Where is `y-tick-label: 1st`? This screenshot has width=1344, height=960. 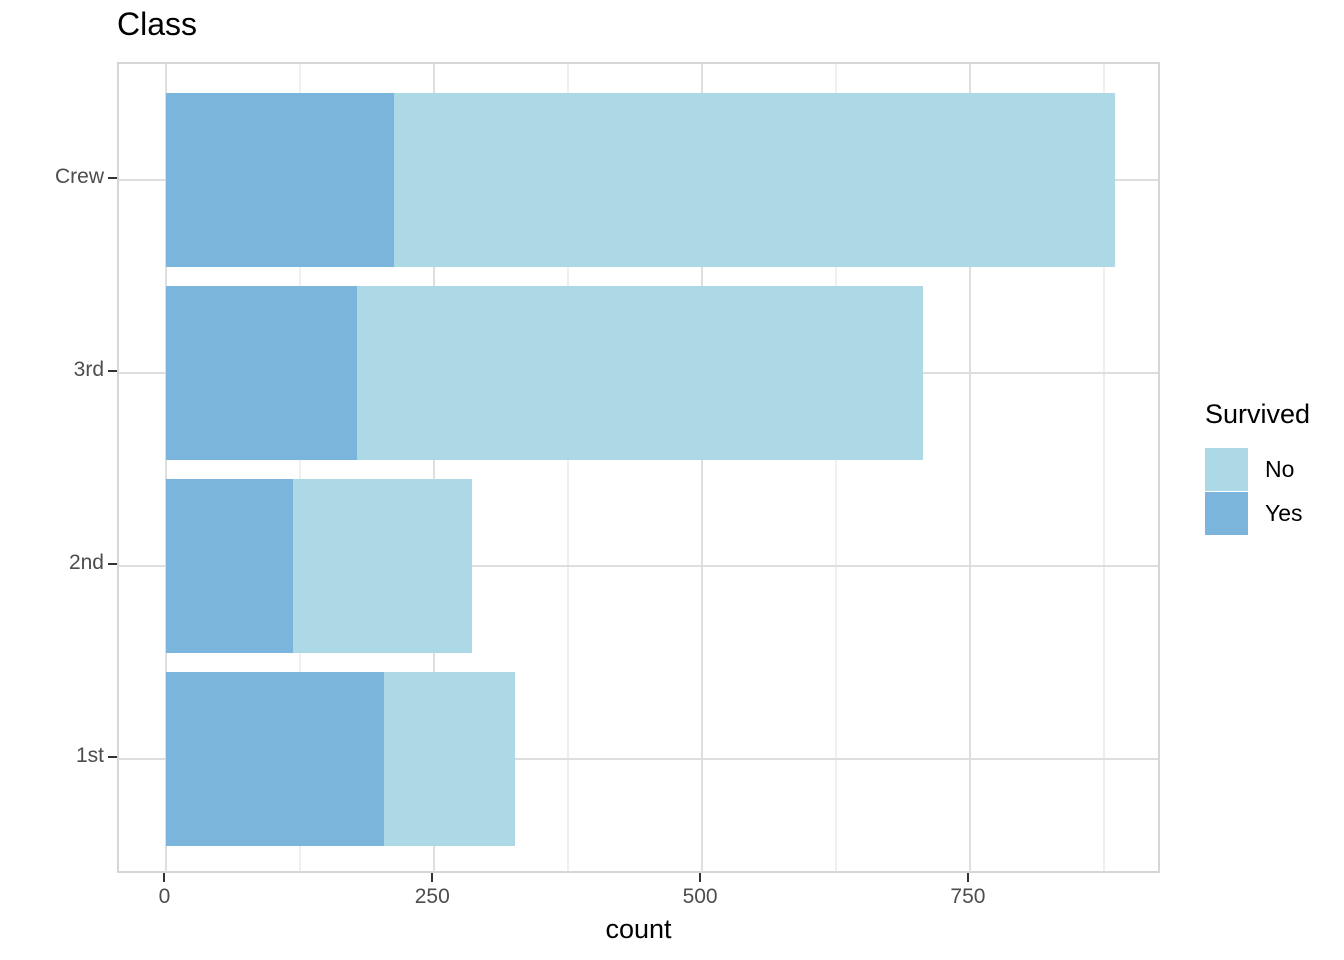
y-tick-label: 1st is located at coordinates (89, 756).